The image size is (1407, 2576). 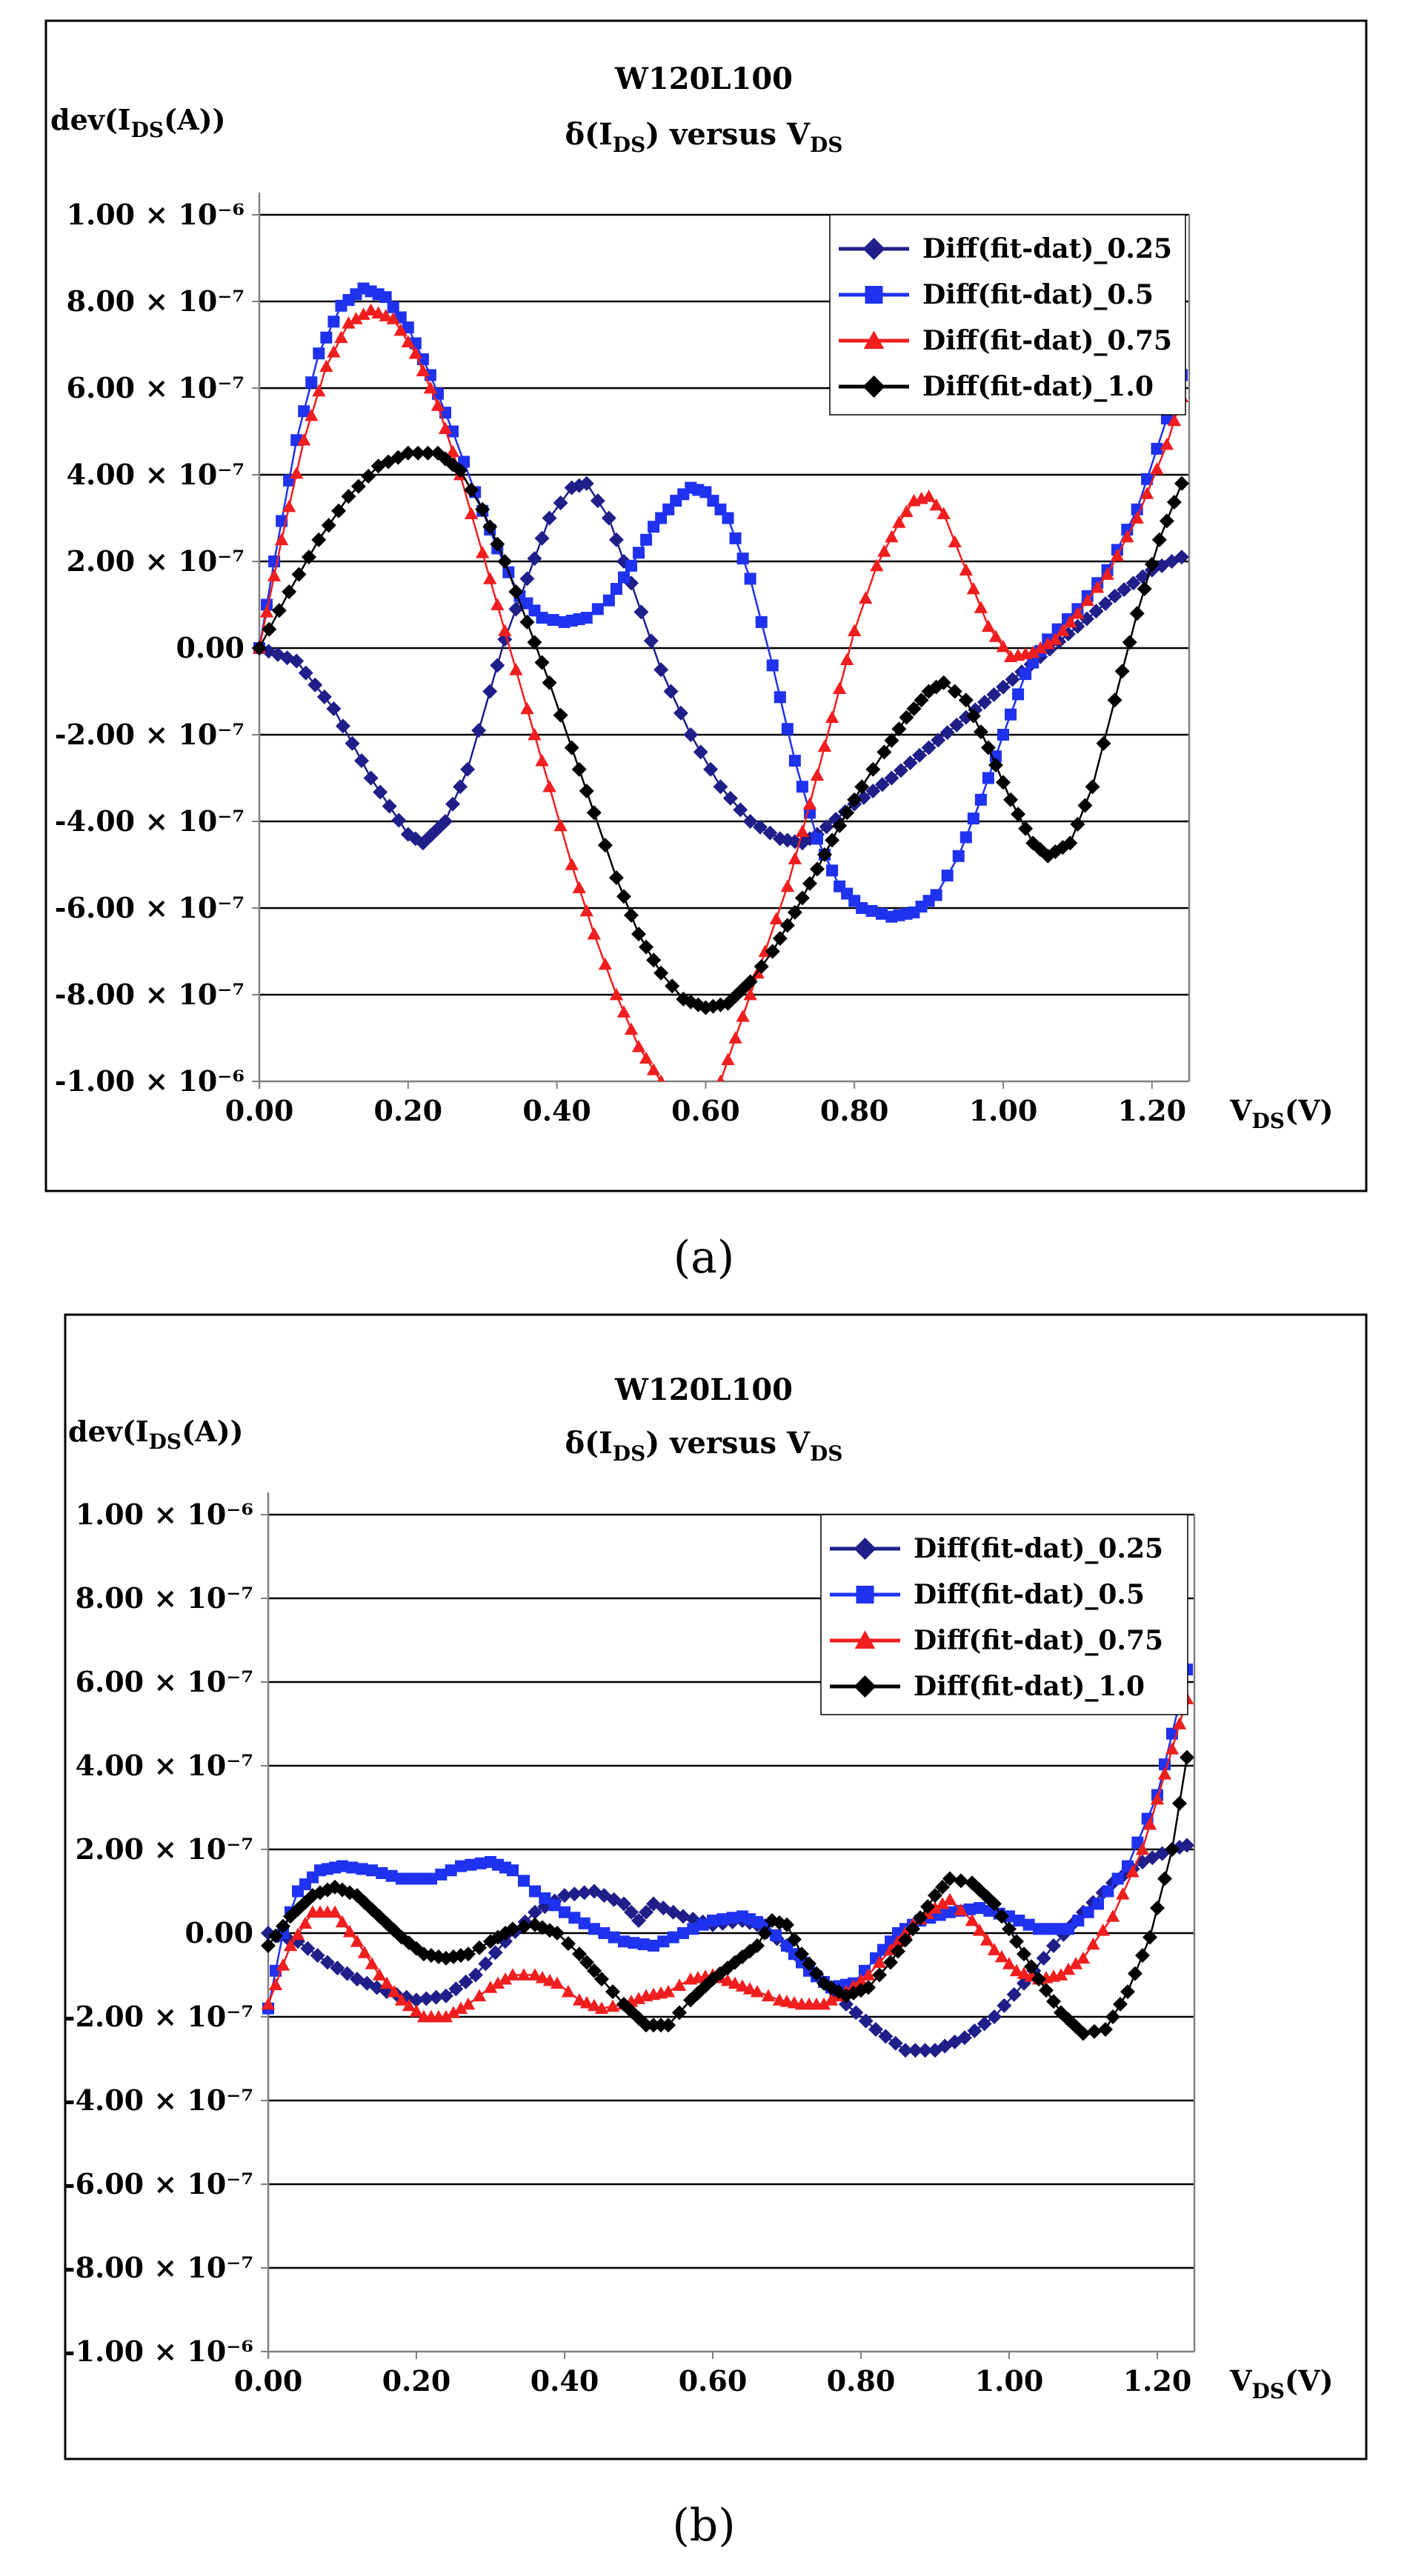 I want to click on y-tick-label: 2.00 × 10⁻⁷, so click(x=156, y=561).